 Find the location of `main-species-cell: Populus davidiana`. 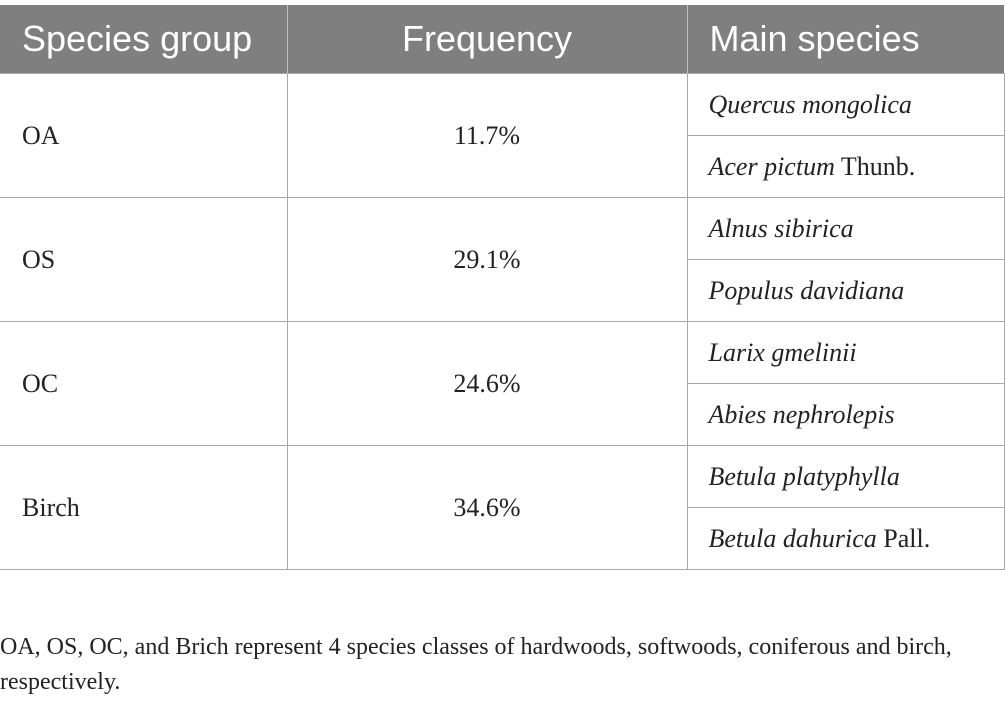

main-species-cell: Populus davidiana is located at coordinates (846, 290).